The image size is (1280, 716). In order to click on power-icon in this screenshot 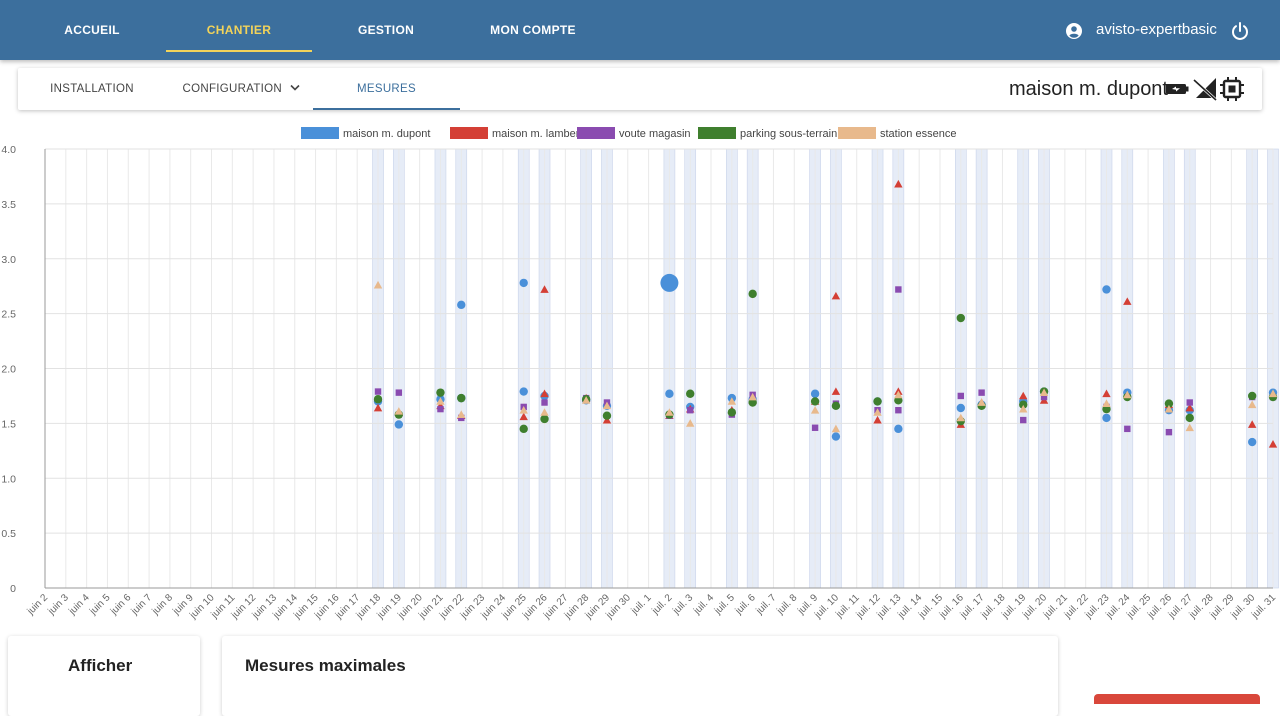, I will do `click(1240, 31)`.